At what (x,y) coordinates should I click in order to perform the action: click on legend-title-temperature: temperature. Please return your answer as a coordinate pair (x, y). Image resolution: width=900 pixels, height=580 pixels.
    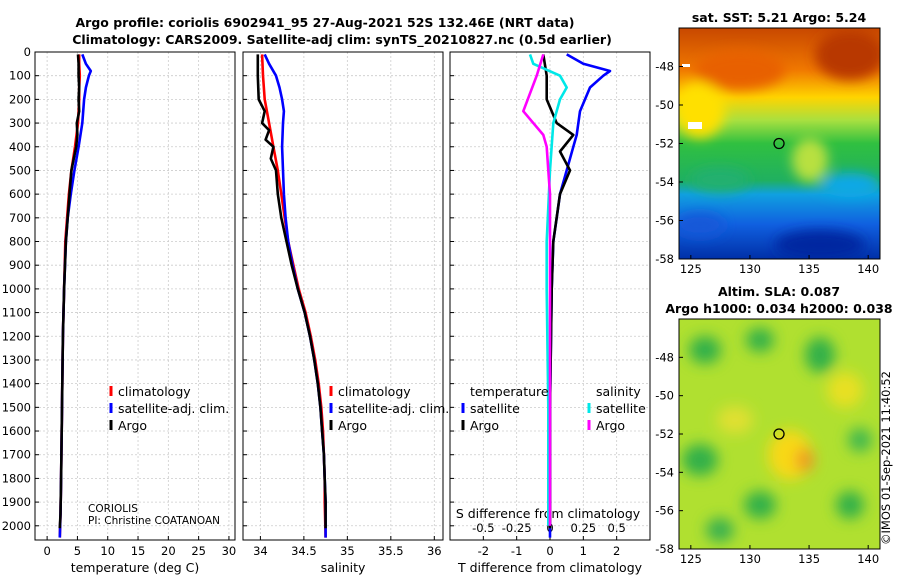
    Looking at the image, I should click on (509, 391).